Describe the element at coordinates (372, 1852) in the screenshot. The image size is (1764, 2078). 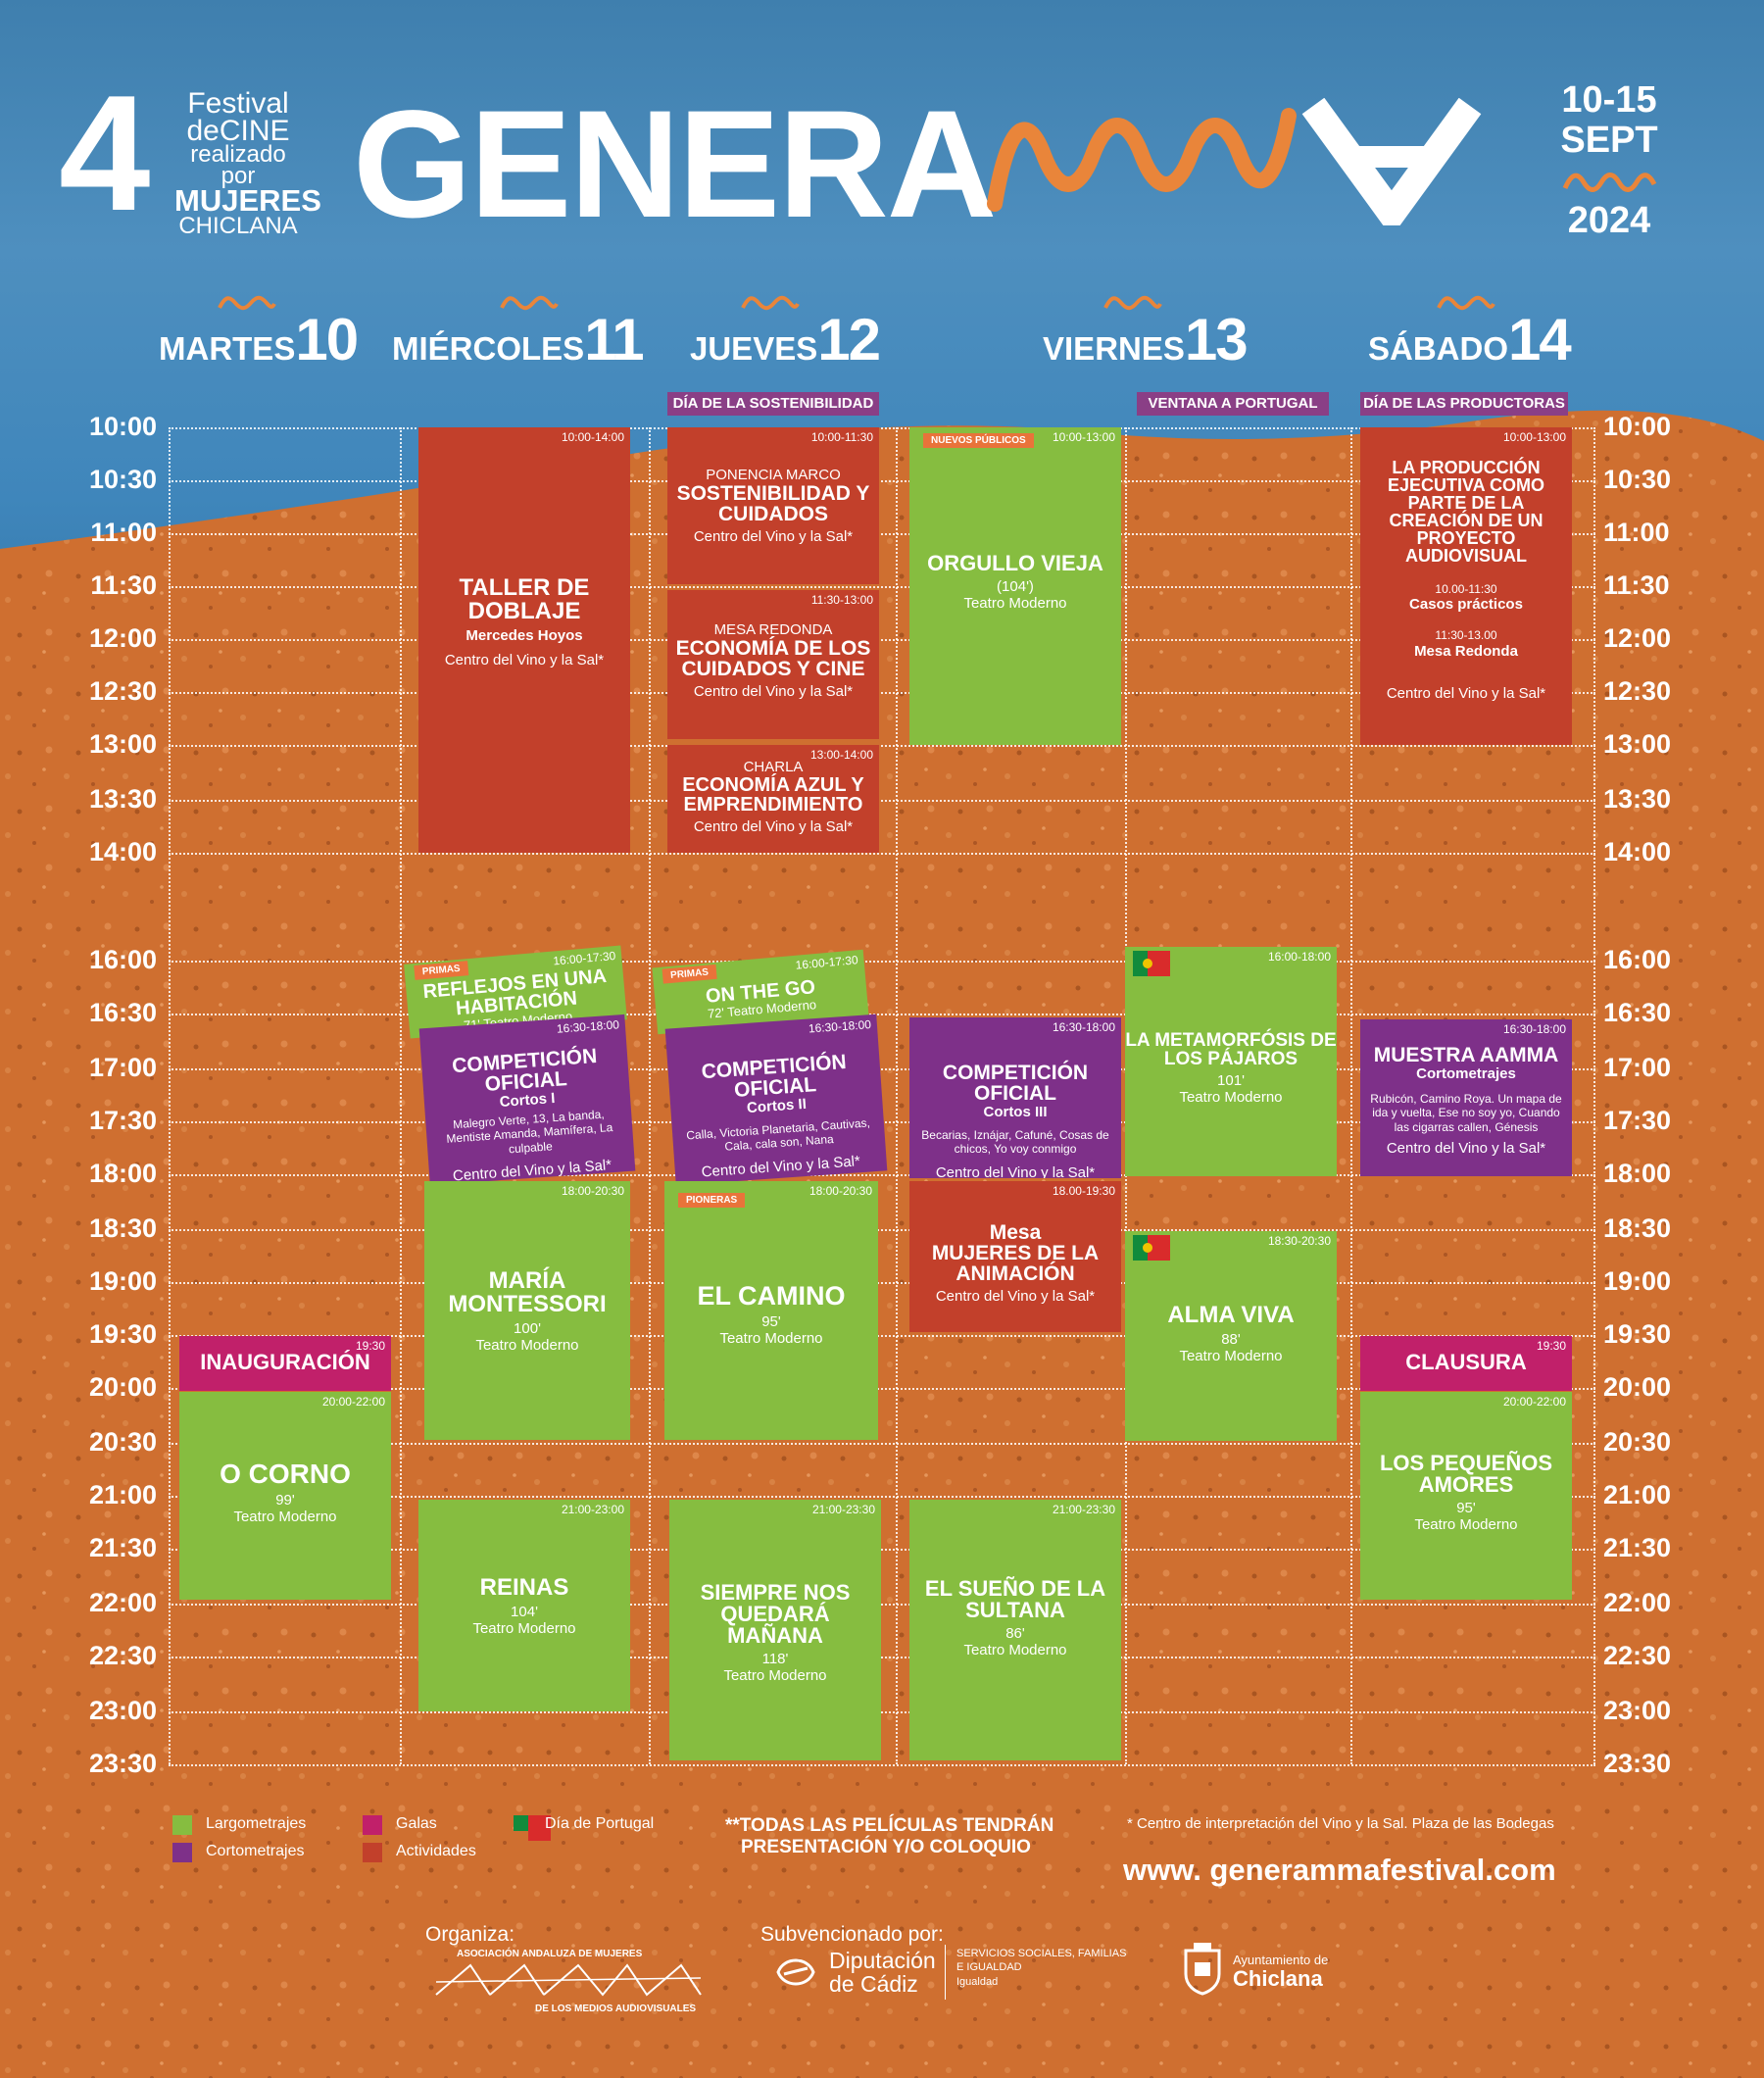
I see `legend-swatch-actividades` at that location.